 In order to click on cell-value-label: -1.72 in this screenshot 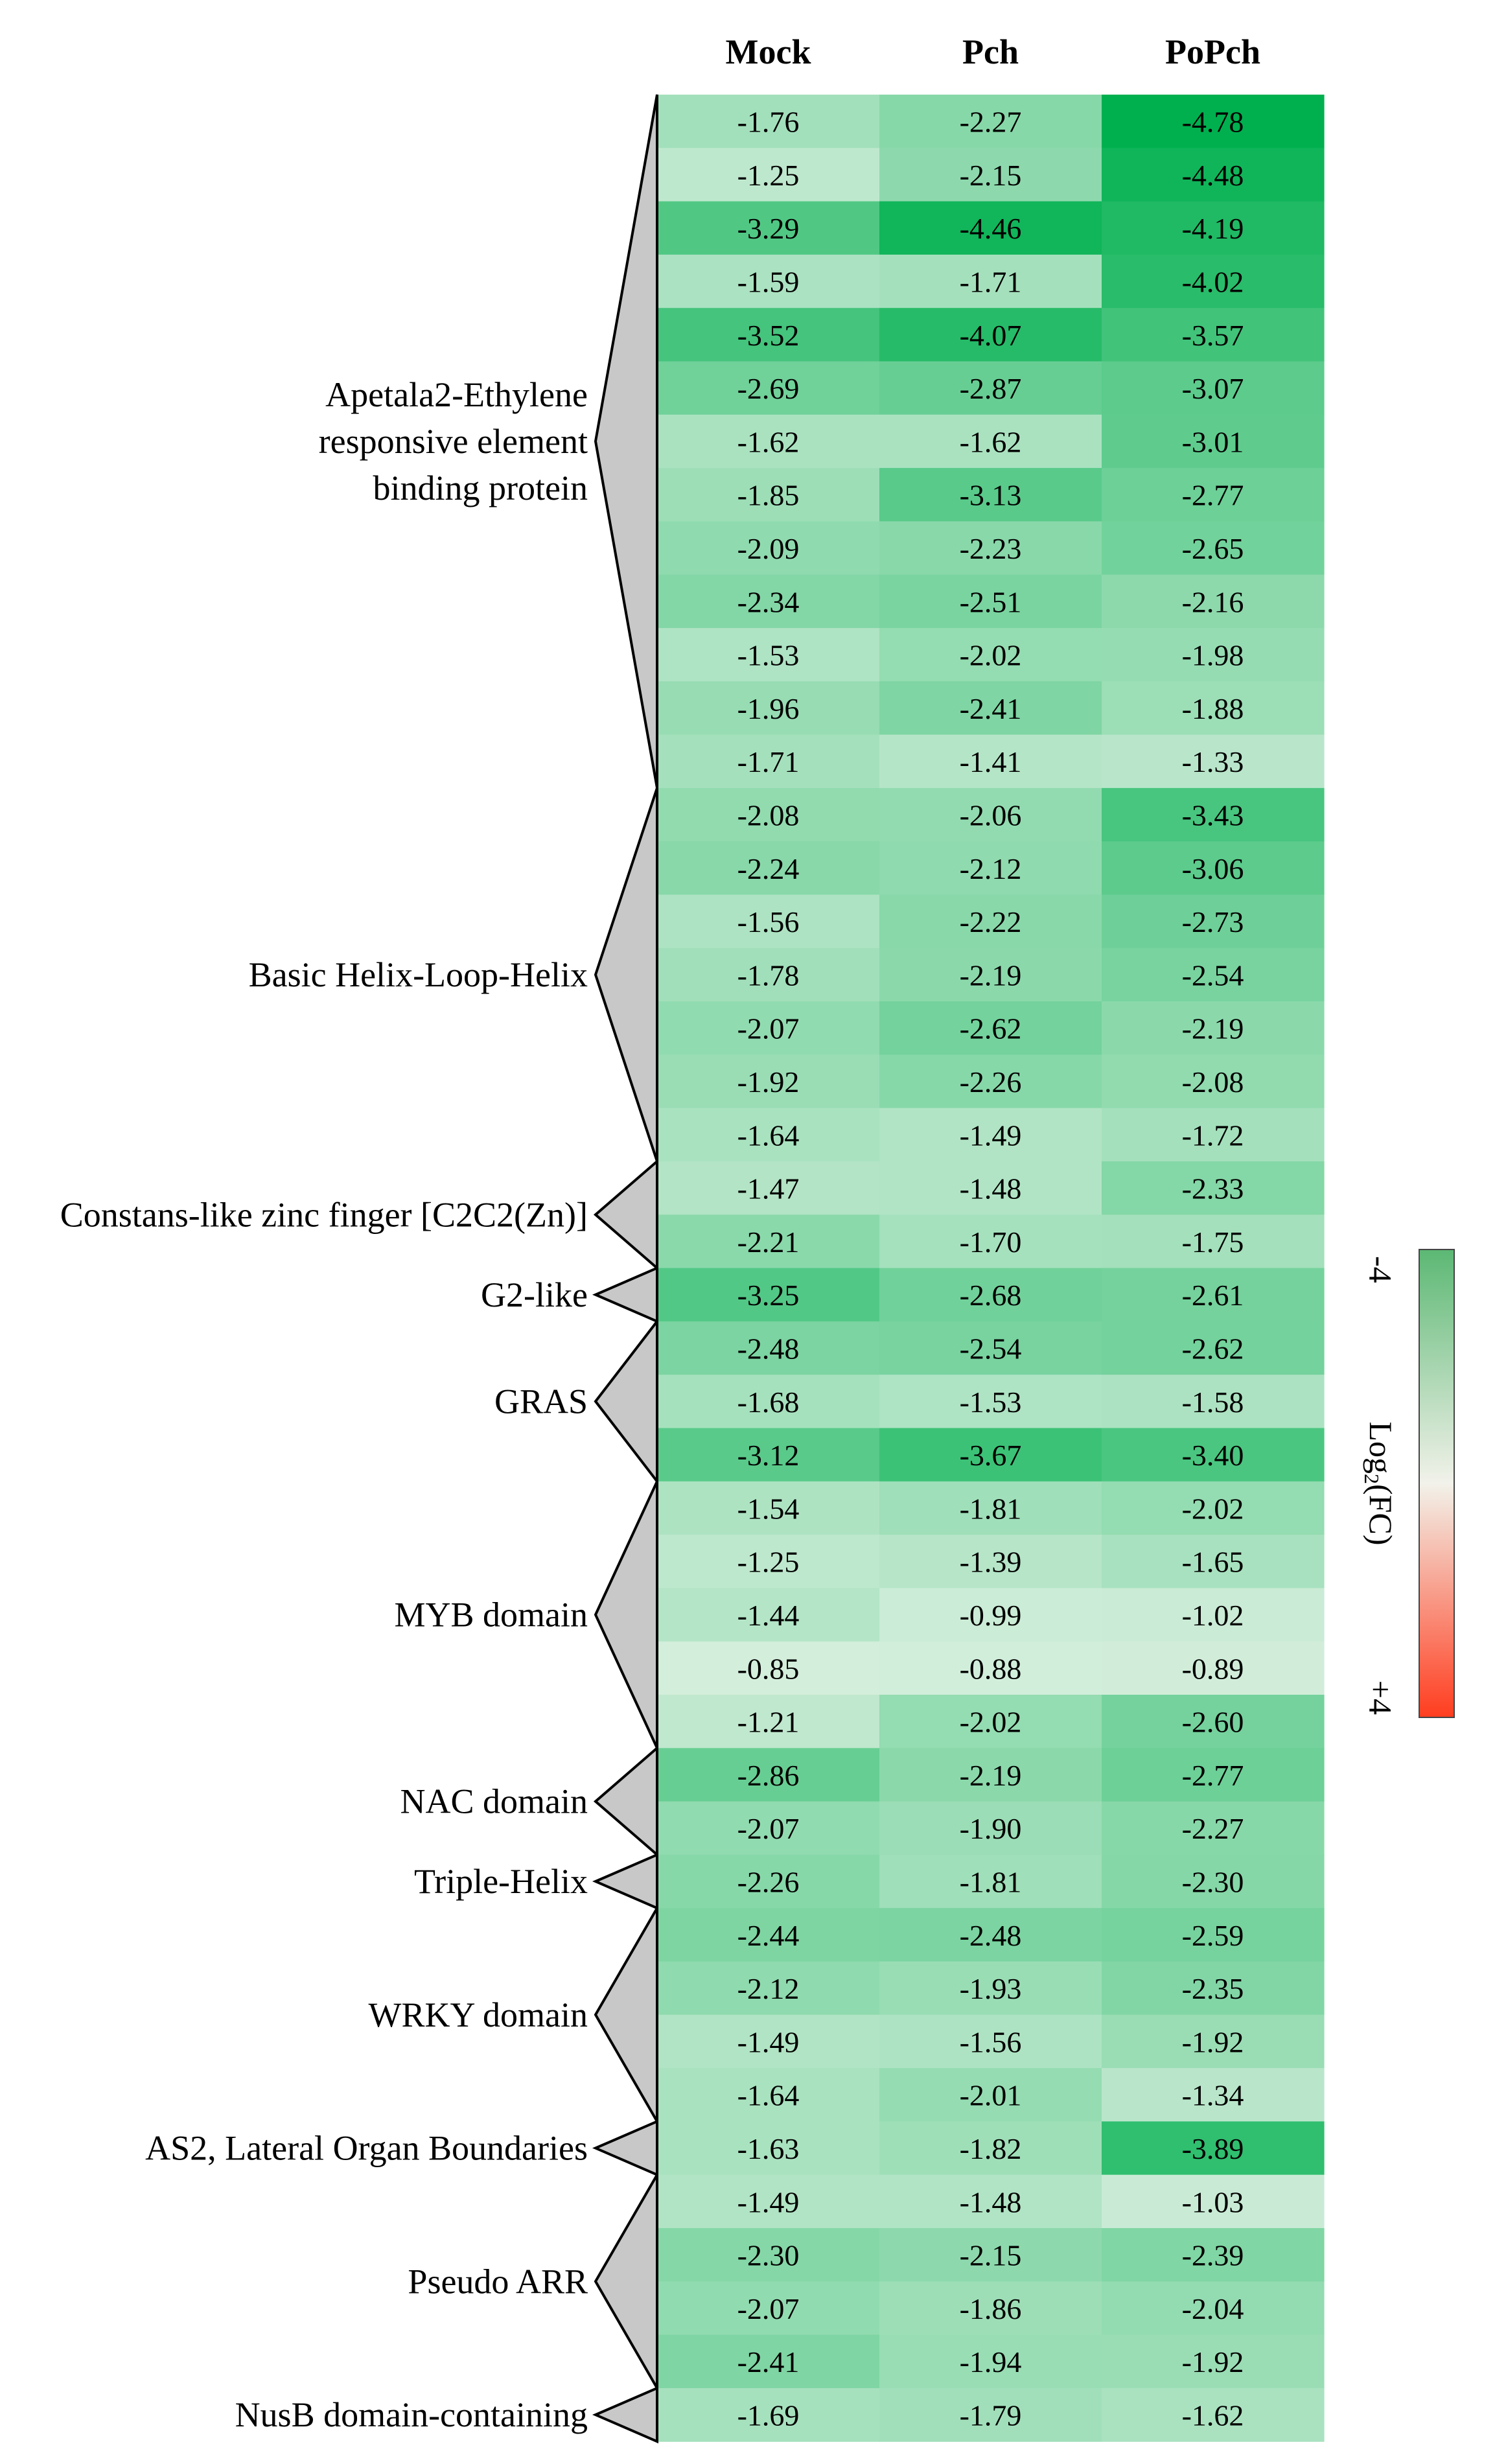, I will do `click(1213, 1135)`.